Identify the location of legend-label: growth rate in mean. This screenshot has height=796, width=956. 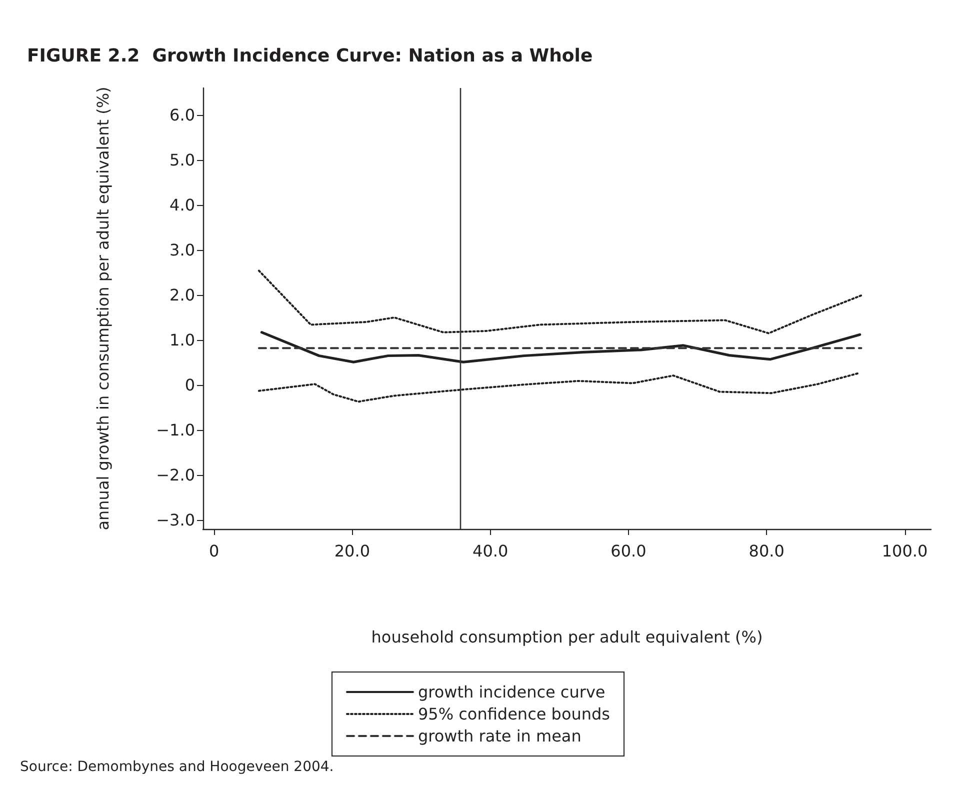
(500, 736).